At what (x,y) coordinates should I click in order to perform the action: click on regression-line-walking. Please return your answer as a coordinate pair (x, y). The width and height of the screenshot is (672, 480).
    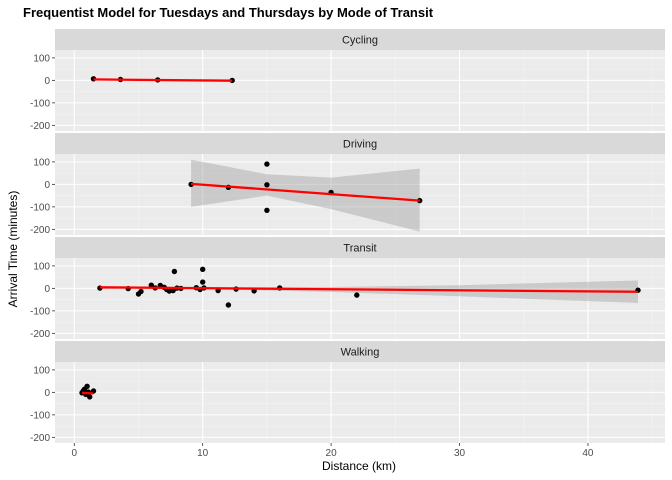
    Looking at the image, I should click on (87, 393).